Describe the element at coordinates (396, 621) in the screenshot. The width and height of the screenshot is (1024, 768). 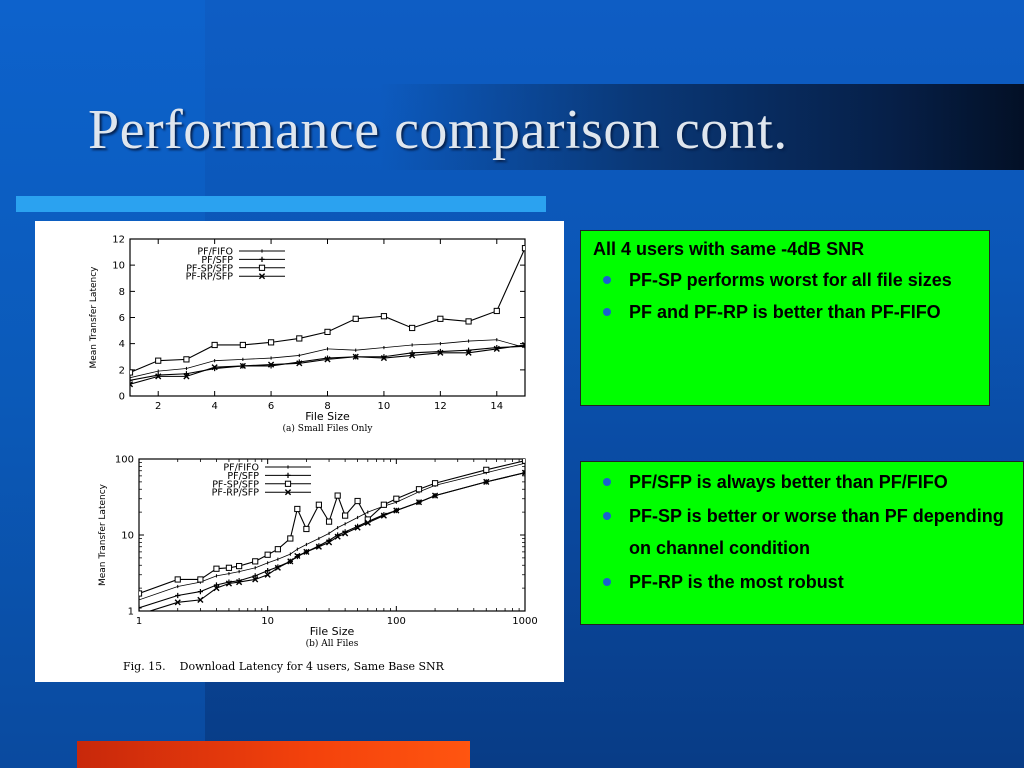
I see `x-tick-label: 100` at that location.